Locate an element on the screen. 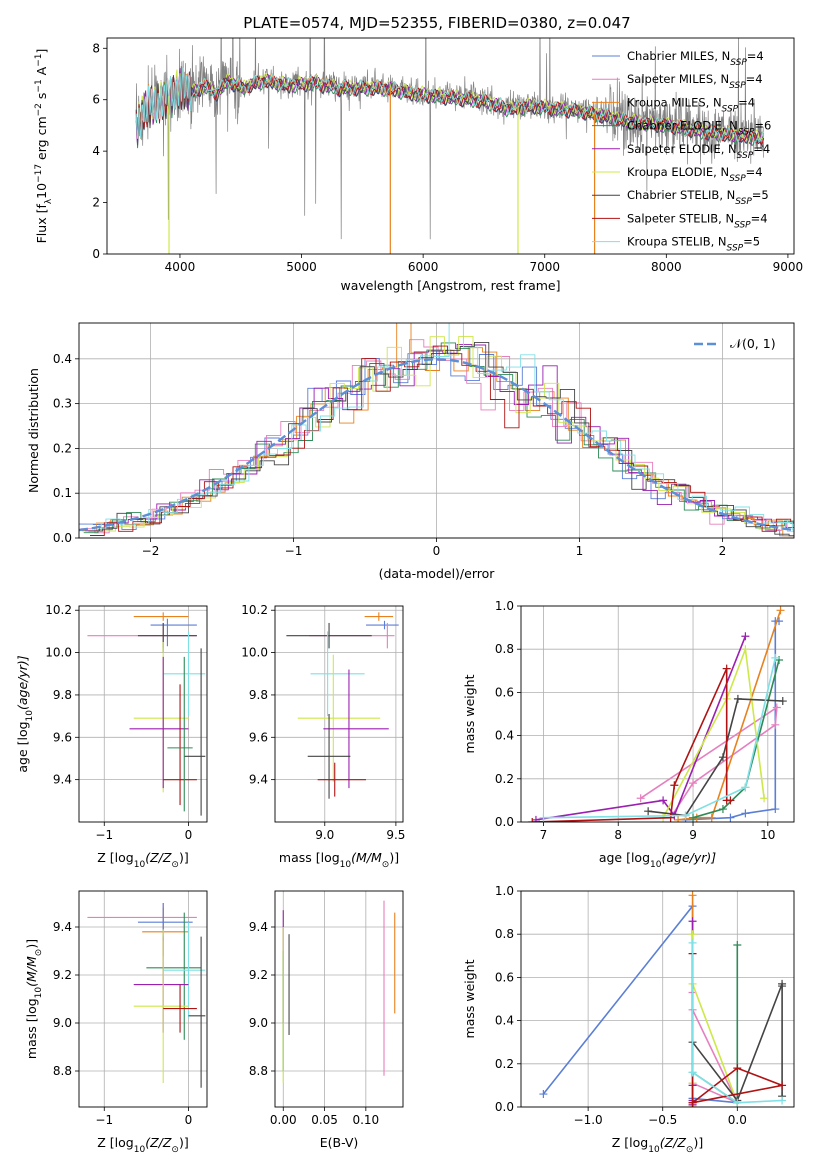  age-vs-mass-xlabel-part: )] is located at coordinates (394, 857).